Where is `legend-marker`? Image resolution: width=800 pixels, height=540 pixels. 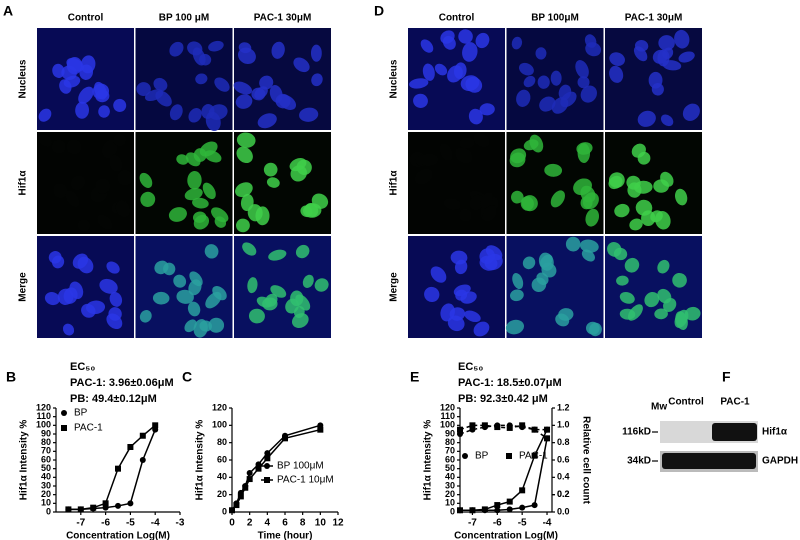
legend-marker is located at coordinates (64, 428).